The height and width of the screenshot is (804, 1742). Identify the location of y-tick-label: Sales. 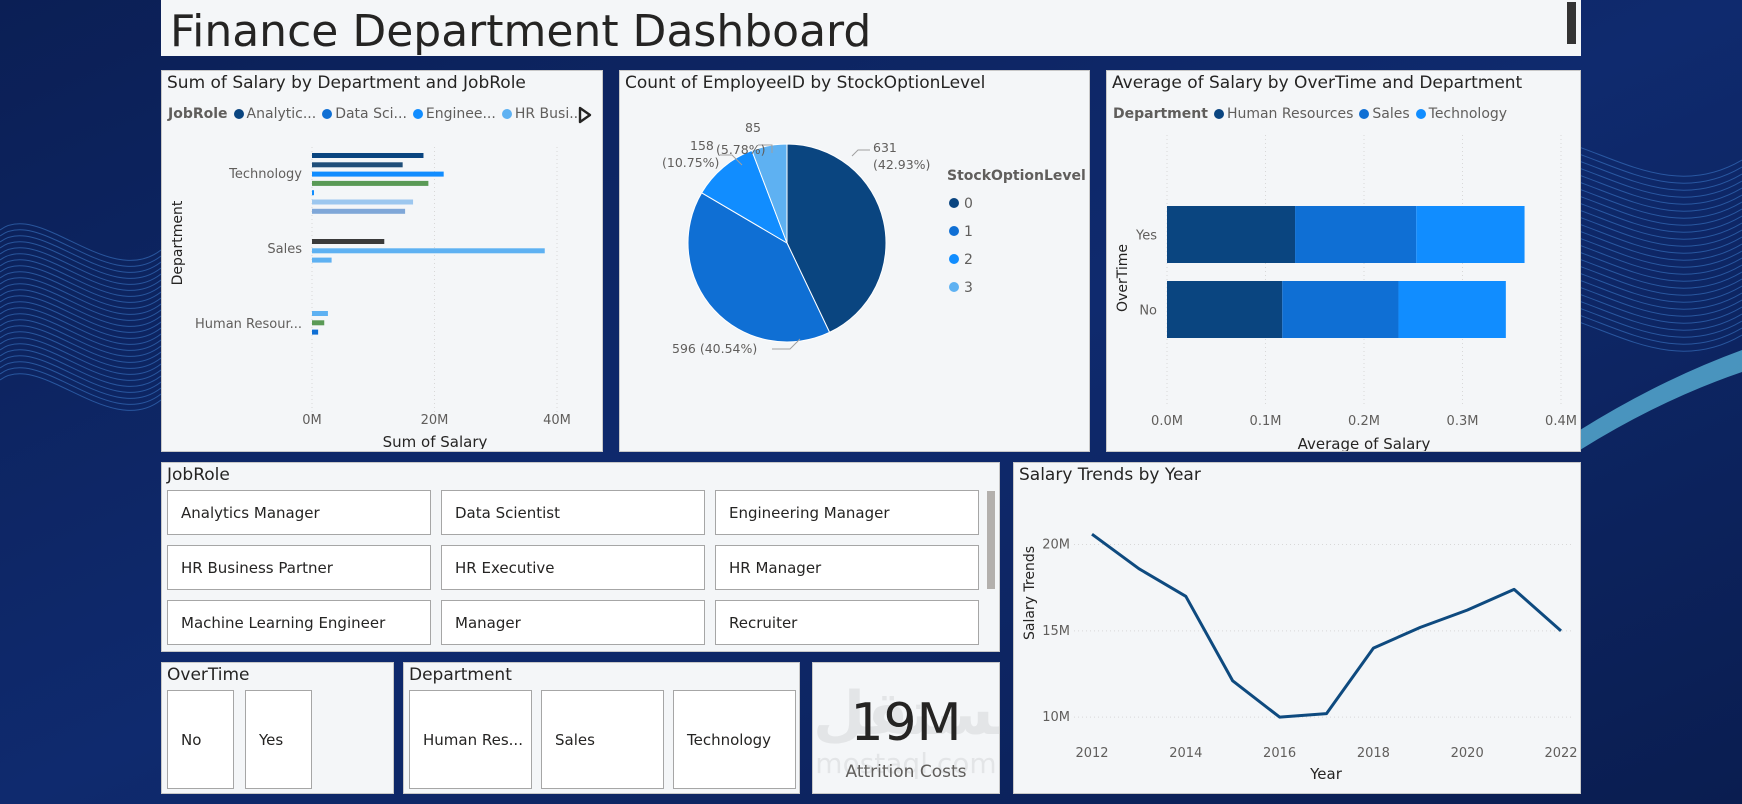
(284, 249).